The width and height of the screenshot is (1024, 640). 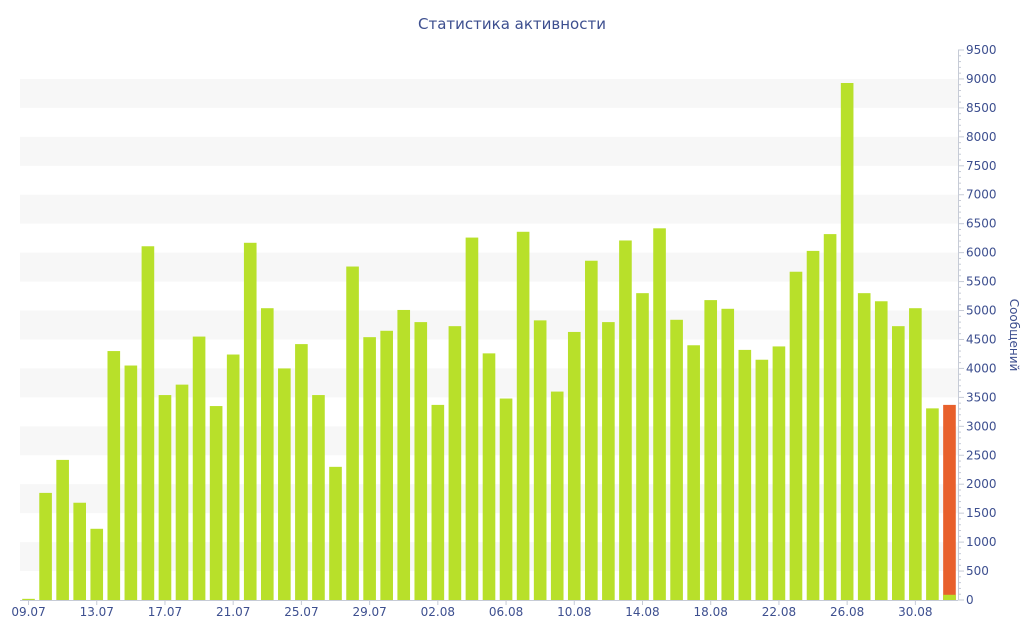 I want to click on x-tick-label: 13.07, so click(x=97, y=612).